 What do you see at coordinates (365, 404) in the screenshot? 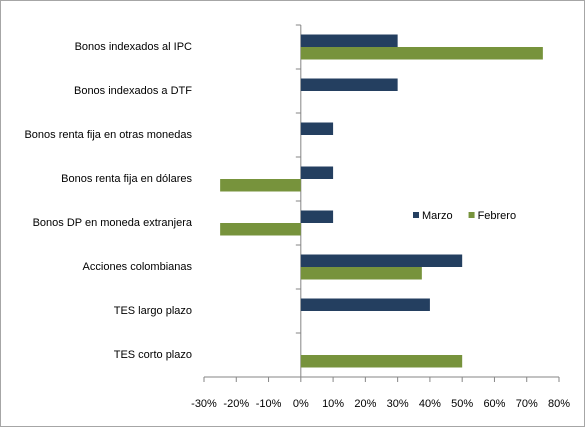
I see `x-tick-label: 20%` at bounding box center [365, 404].